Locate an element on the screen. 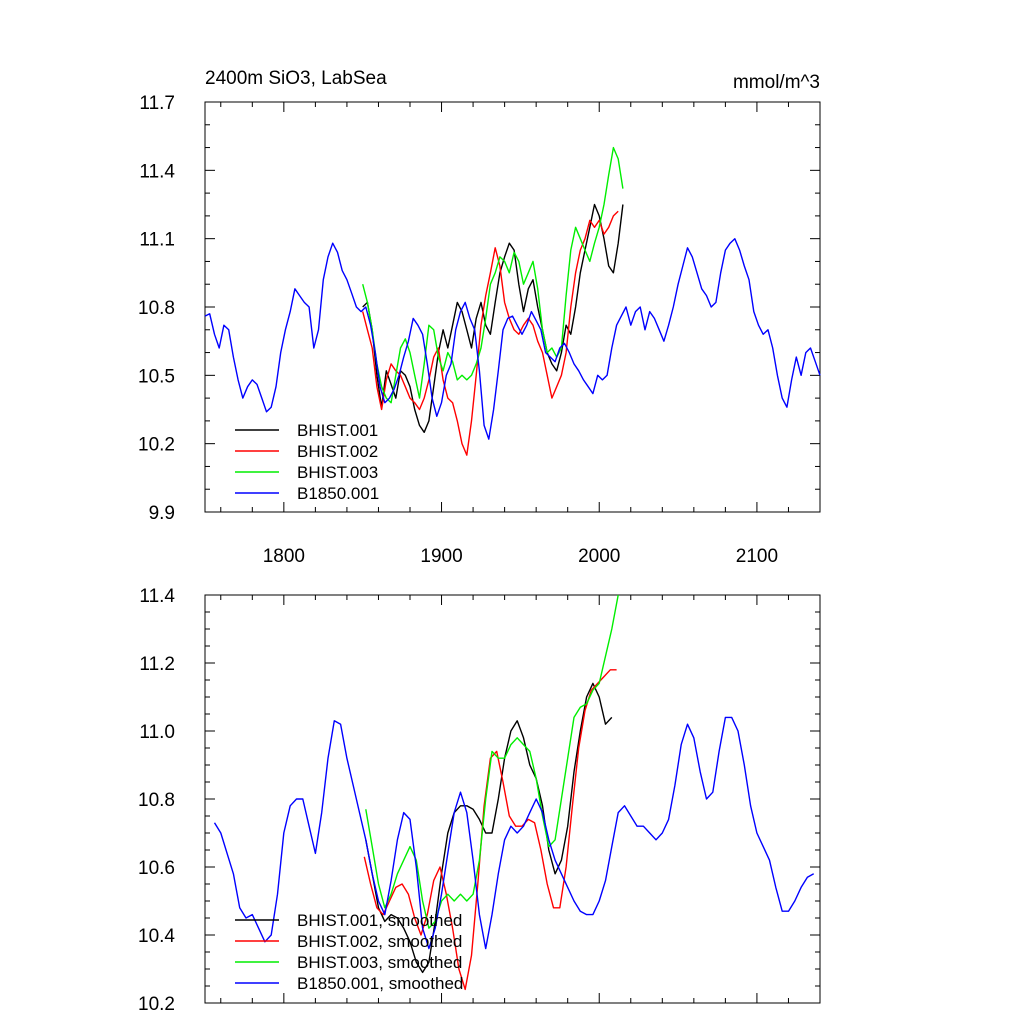 This screenshot has height=1024, width=1024. legend-label: BHIST.003 is located at coordinates (337, 472).